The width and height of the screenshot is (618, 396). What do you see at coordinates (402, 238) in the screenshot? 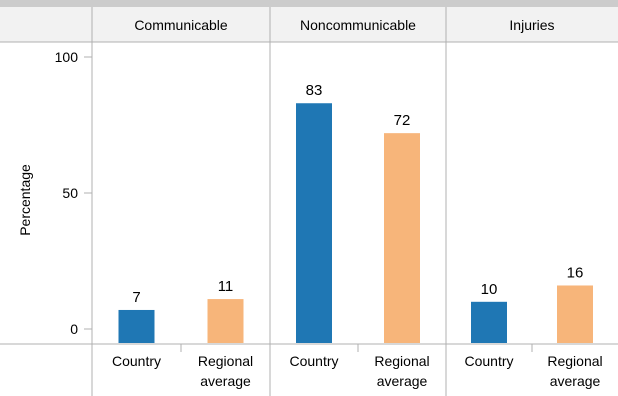
I see `bar-regional-noncommunicable` at bounding box center [402, 238].